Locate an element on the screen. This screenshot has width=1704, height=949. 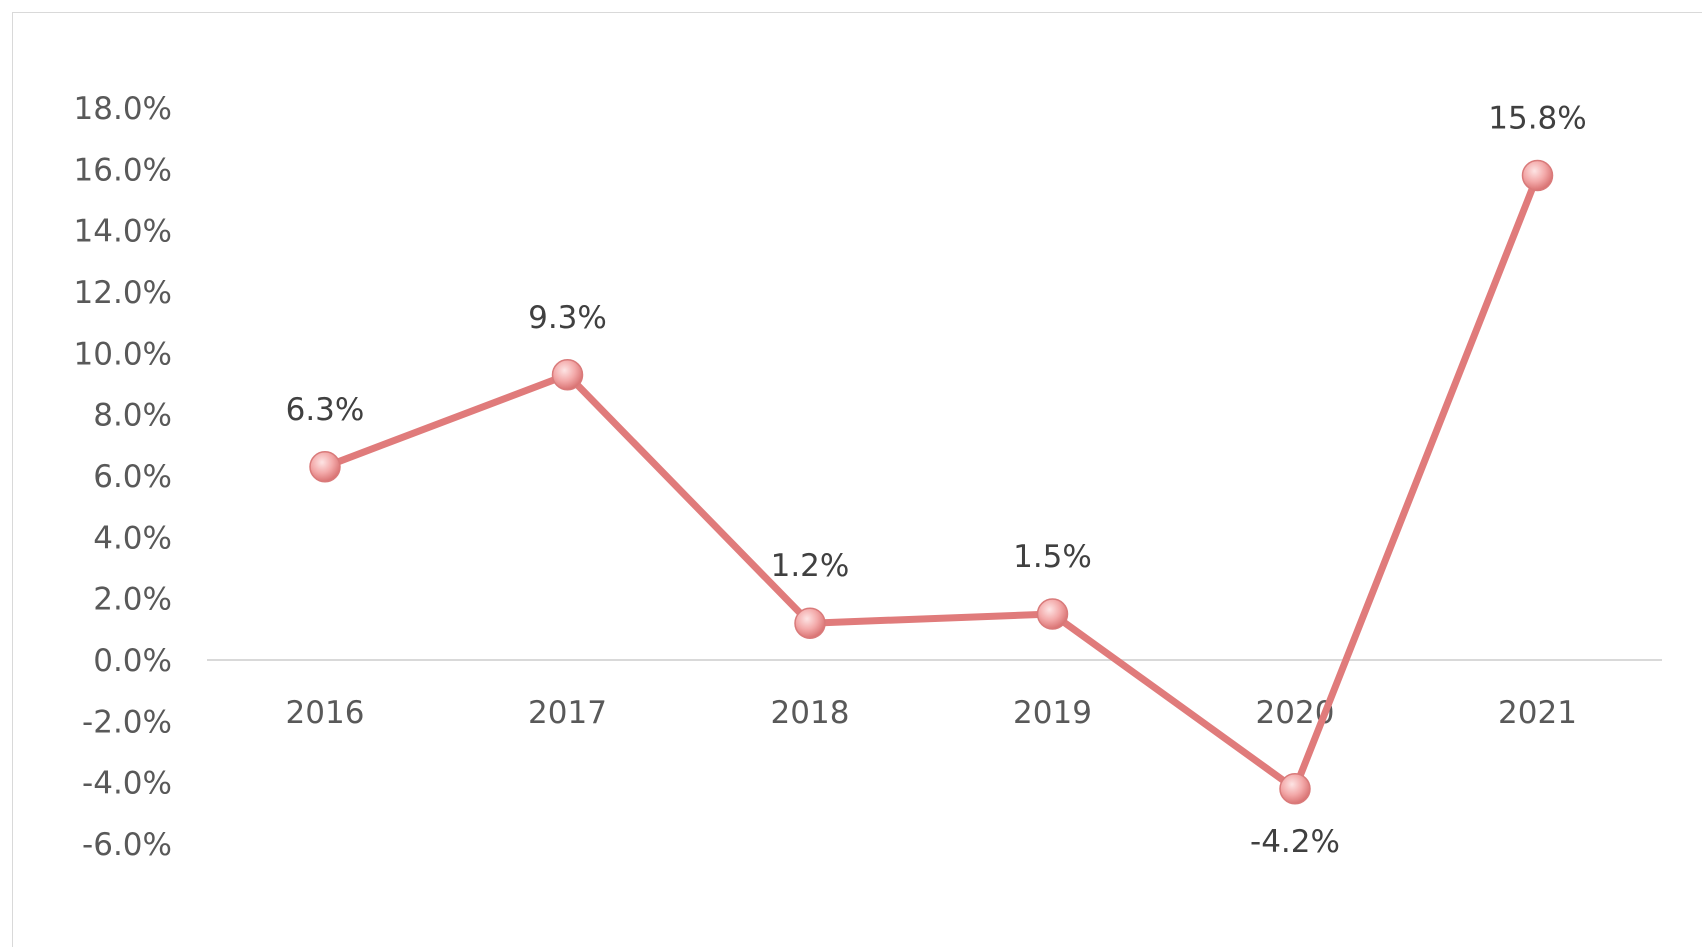
x-tick-label: 2018 is located at coordinates (810, 713).